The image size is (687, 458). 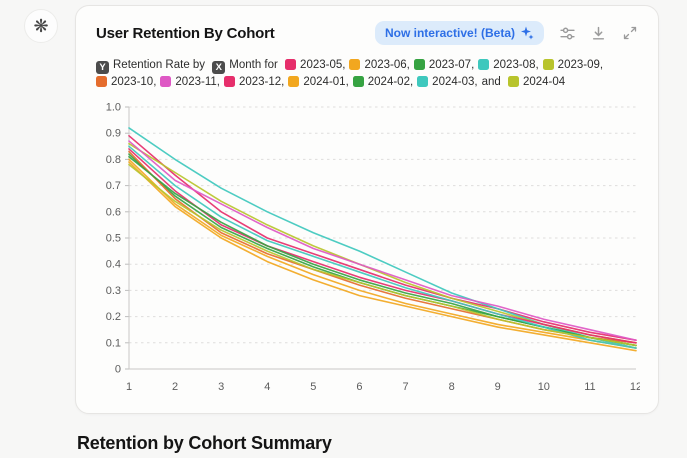 What do you see at coordinates (516, 65) in the screenshot?
I see `legend-label: 2023-08,` at bounding box center [516, 65].